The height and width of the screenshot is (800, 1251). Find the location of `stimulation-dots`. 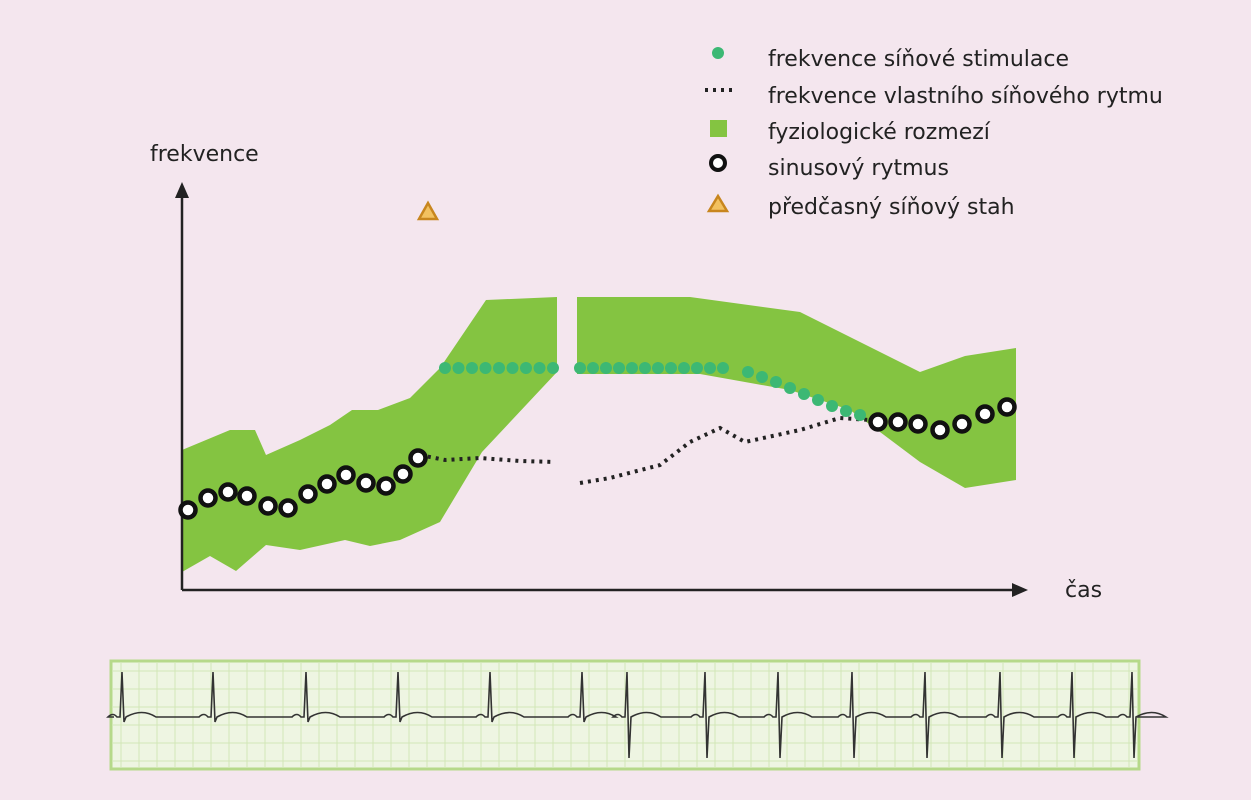

stimulation-dots is located at coordinates (652, 391).